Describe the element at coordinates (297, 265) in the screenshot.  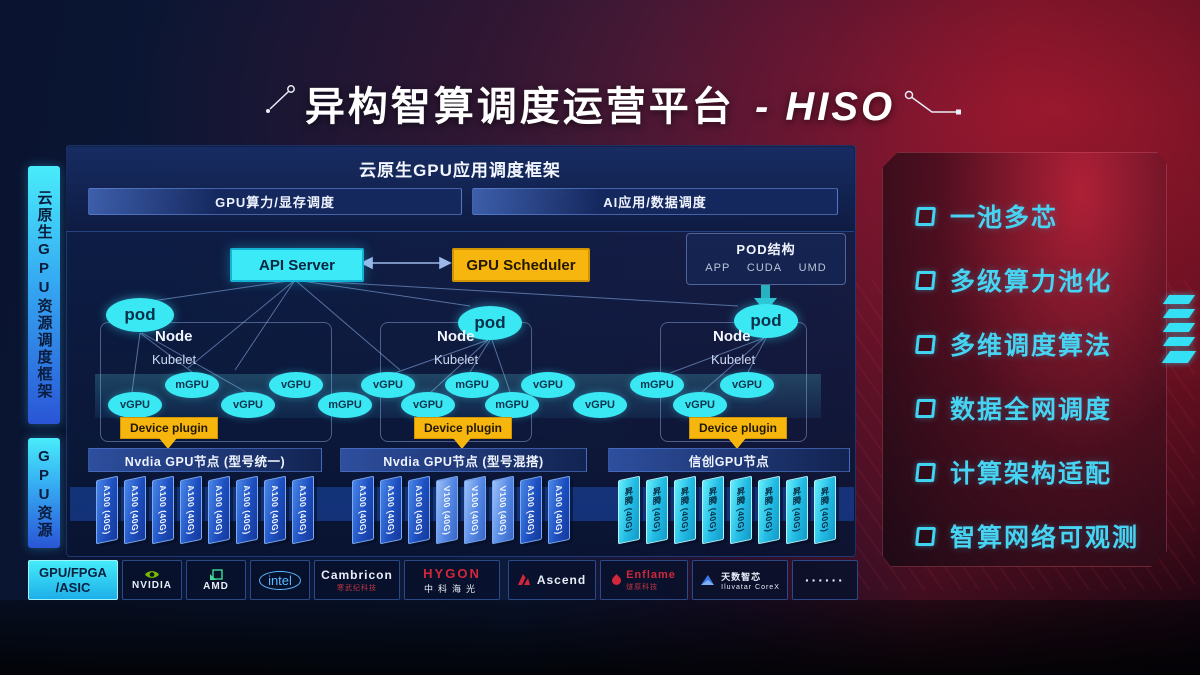
I see `api-server-box: API Server` at that location.